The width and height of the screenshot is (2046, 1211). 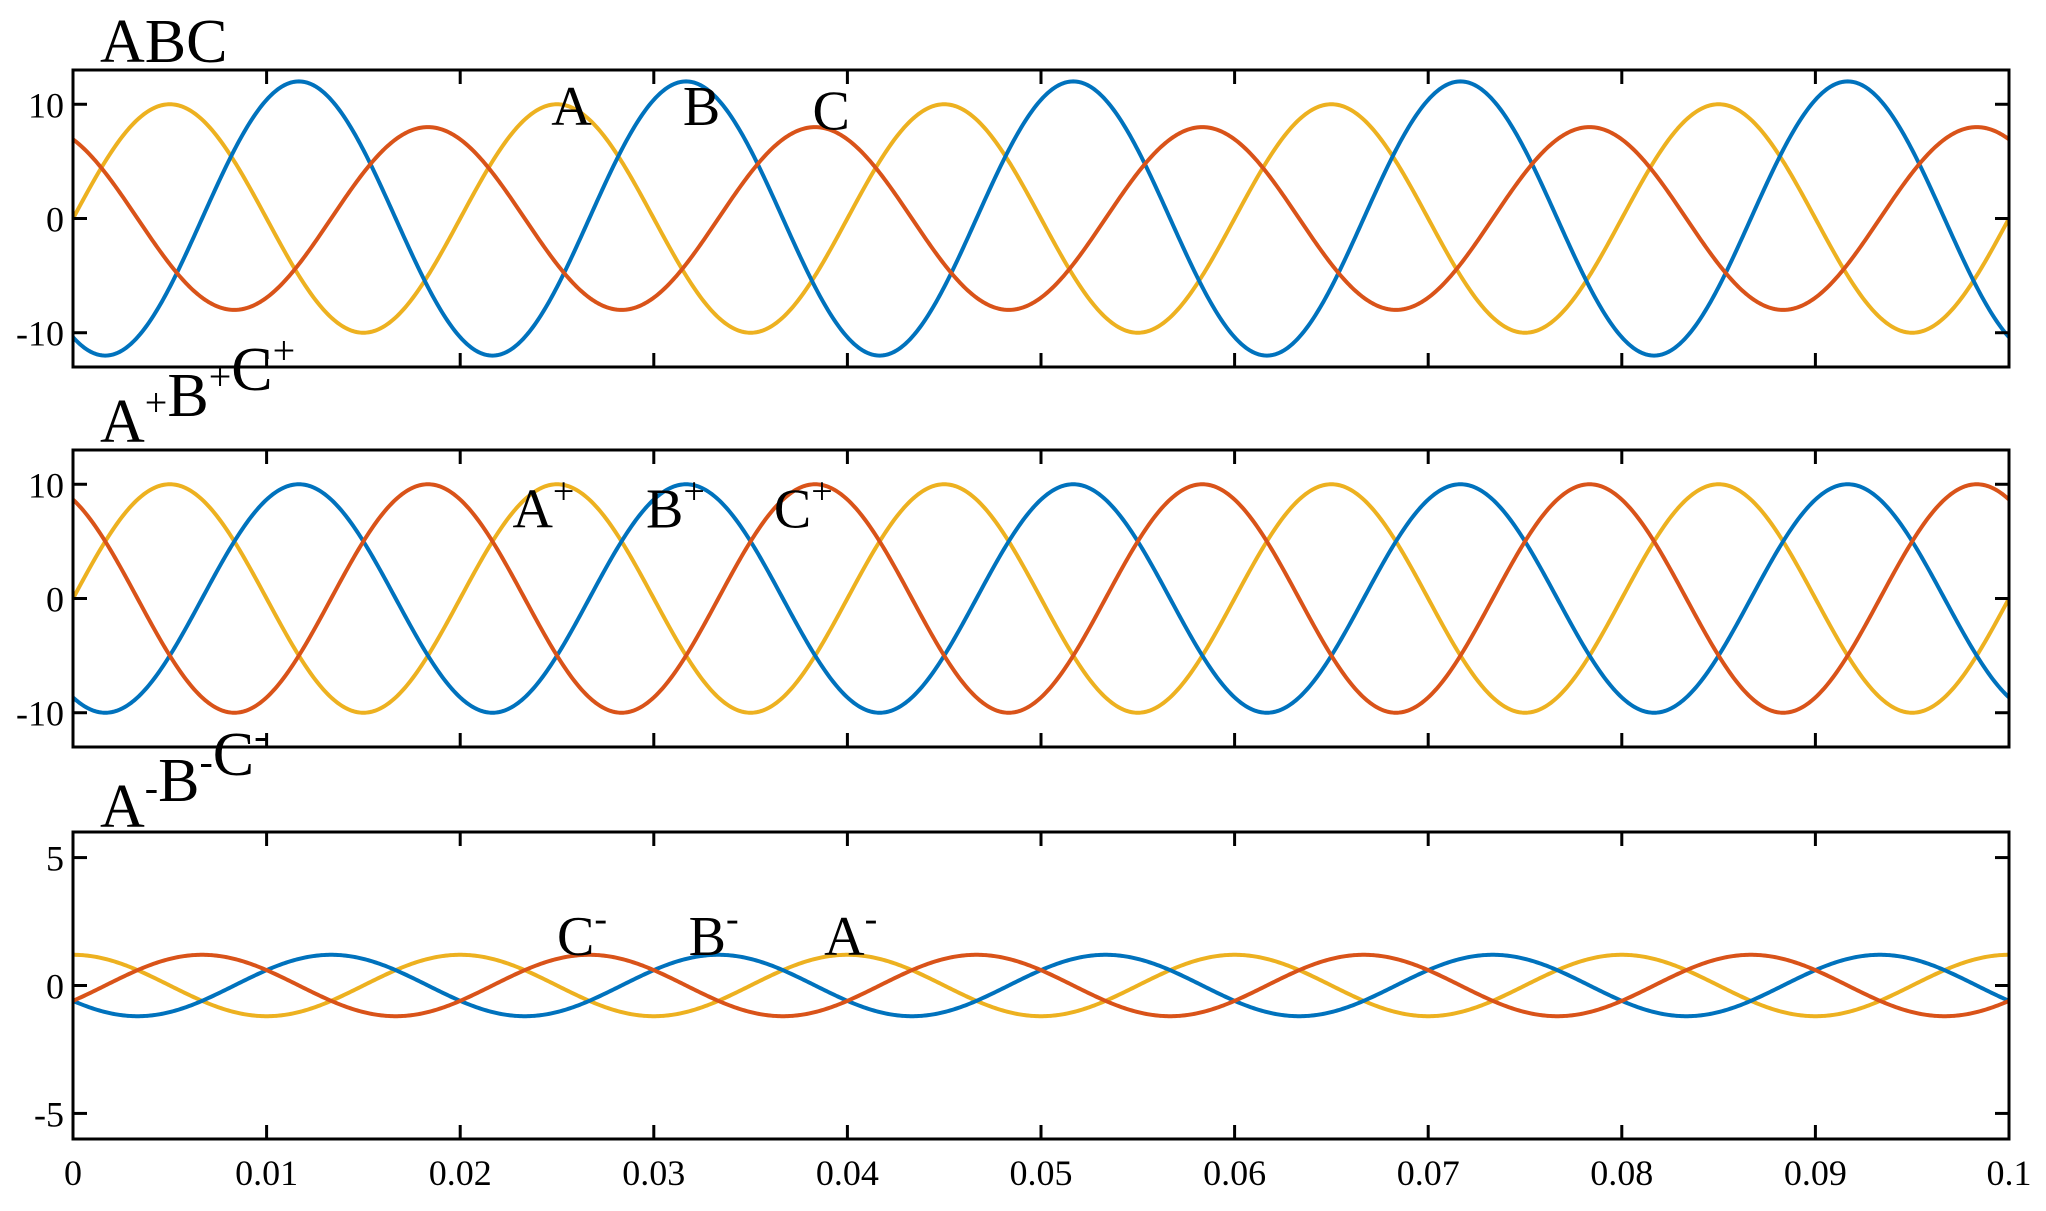 What do you see at coordinates (571, 107) in the screenshot?
I see `curve-label-a: A` at bounding box center [571, 107].